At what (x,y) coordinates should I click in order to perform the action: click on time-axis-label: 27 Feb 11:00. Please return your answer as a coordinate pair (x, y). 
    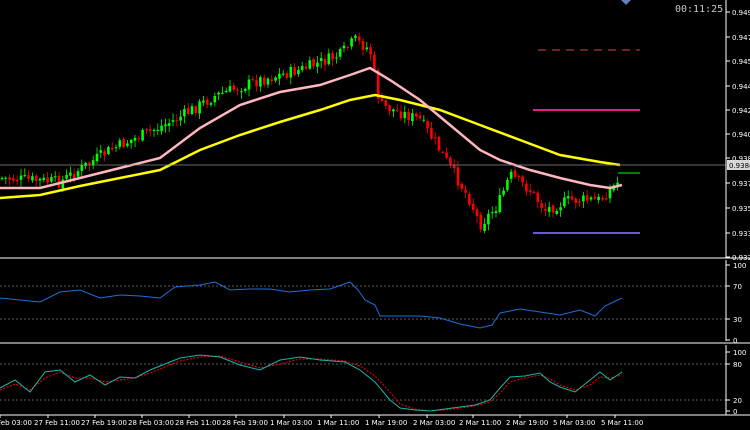
    Looking at the image, I should click on (57, 423).